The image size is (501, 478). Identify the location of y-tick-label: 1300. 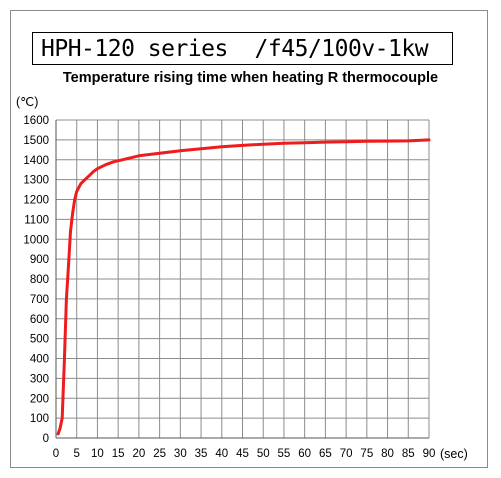
(36, 181).